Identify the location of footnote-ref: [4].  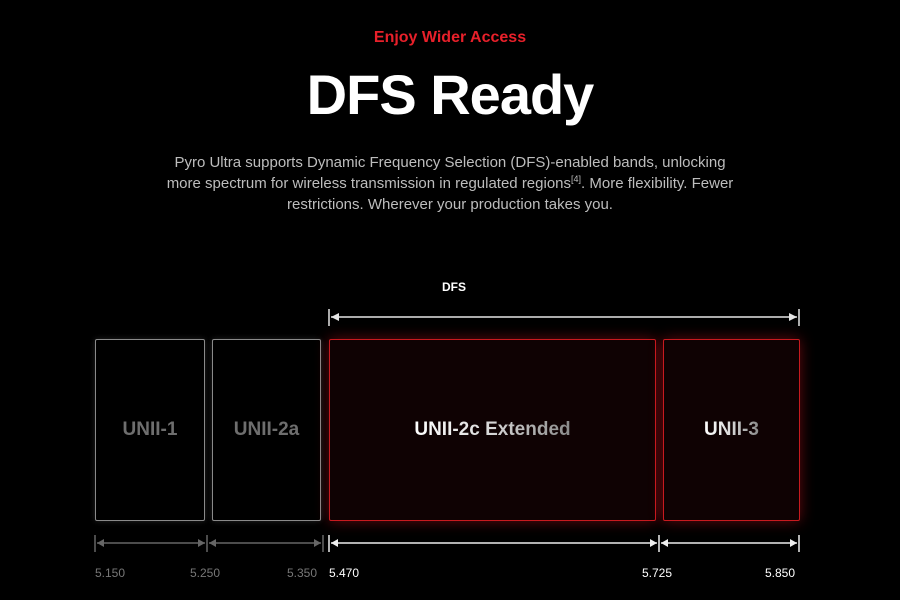
(576, 179).